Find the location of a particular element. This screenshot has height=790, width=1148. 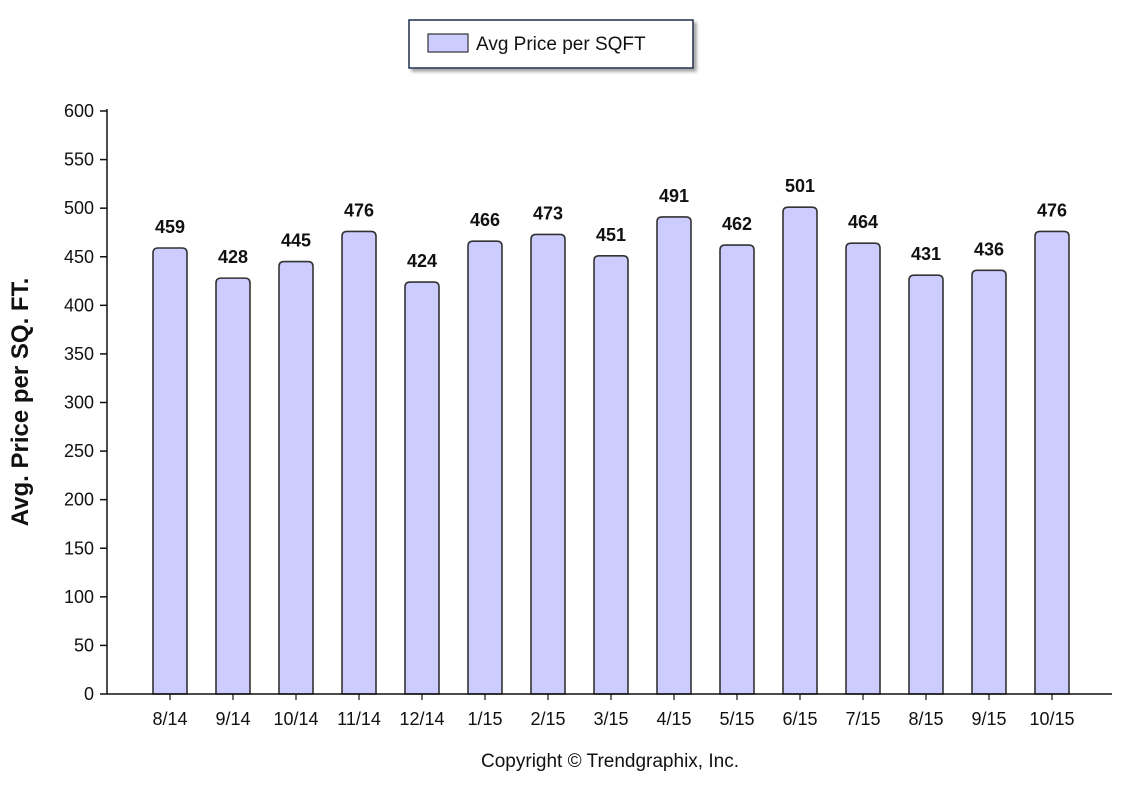

legend: Avg Price per SQFT is located at coordinates (551, 44).